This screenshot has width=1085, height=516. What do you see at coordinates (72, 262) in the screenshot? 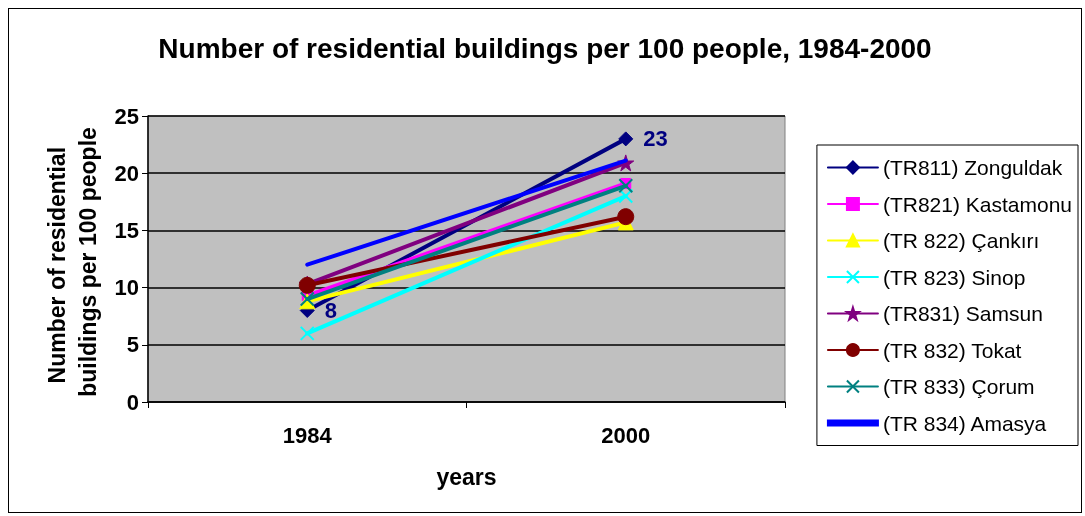
I see `y-axis-title: Number of residential buildings per 100 people` at bounding box center [72, 262].